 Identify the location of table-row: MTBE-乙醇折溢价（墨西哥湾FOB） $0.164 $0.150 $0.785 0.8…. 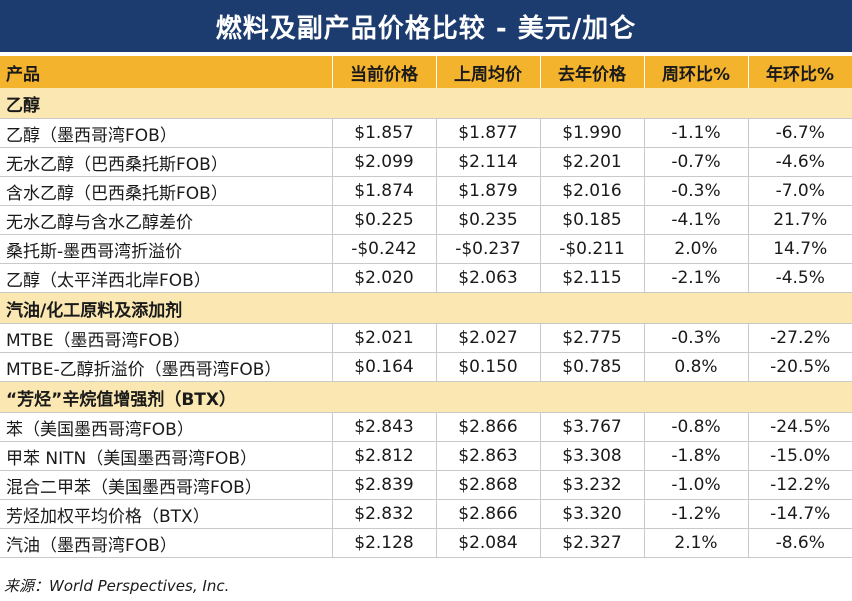
(426, 367).